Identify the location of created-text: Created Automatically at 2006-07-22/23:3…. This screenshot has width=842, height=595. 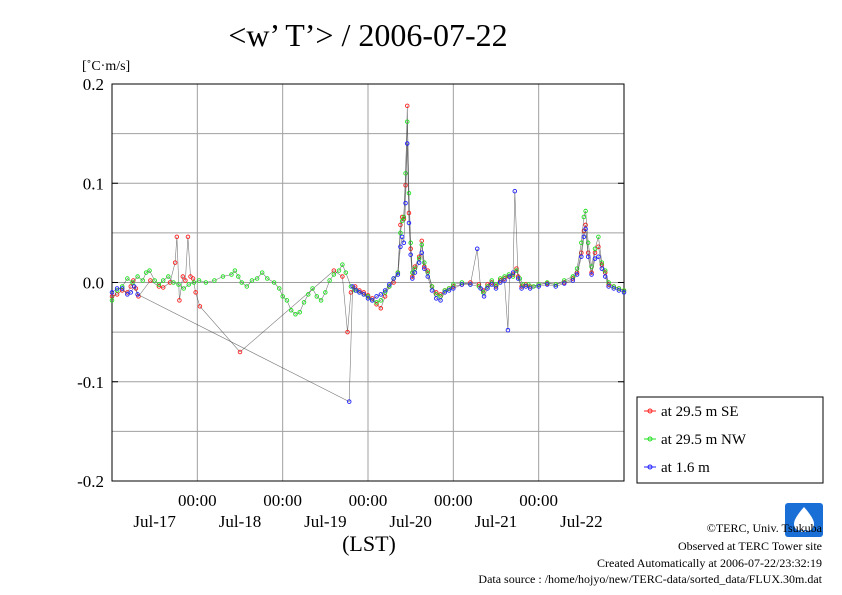
(709, 563).